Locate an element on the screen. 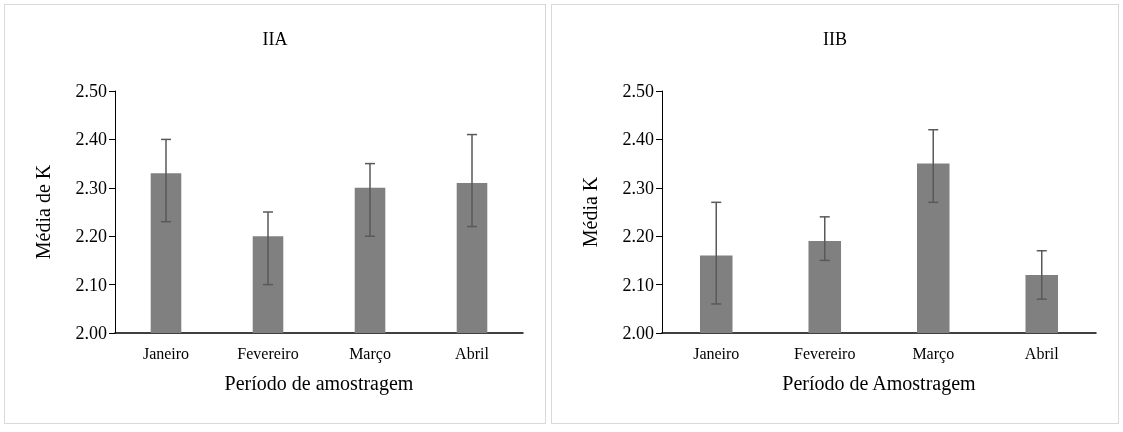 The height and width of the screenshot is (432, 1123). x-axis-title: Período de amostragem is located at coordinates (319, 383).